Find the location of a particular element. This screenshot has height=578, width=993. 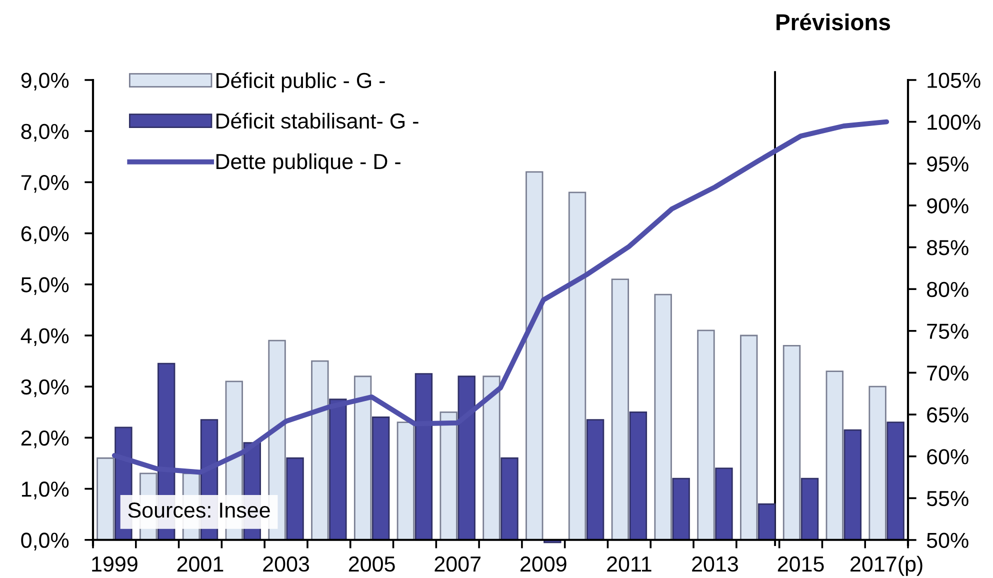

x-tick-label: 2003 is located at coordinates (286, 564).